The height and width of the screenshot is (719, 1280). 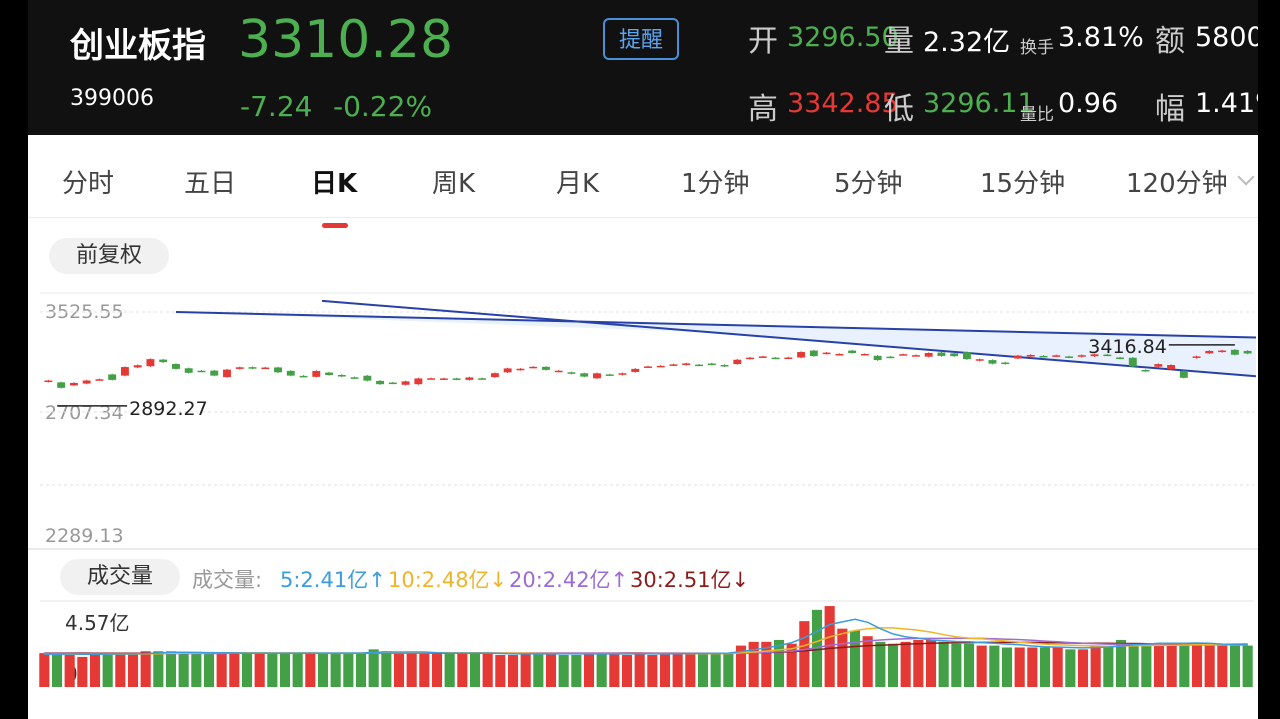 What do you see at coordinates (967, 42) in the screenshot?
I see `volume-value: 2.32亿` at bounding box center [967, 42].